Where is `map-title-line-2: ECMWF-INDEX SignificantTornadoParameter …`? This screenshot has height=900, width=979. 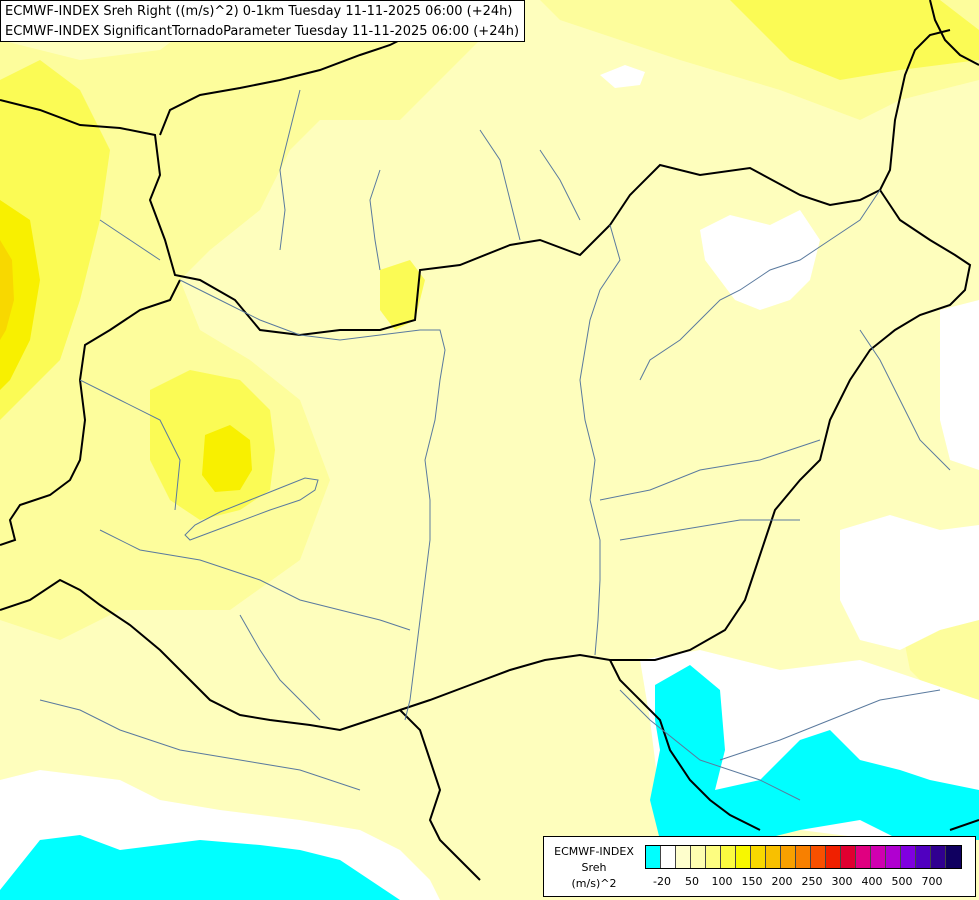
map-title-line-2: ECMWF-INDEX SignificantTornadoParameter … is located at coordinates (262, 31).